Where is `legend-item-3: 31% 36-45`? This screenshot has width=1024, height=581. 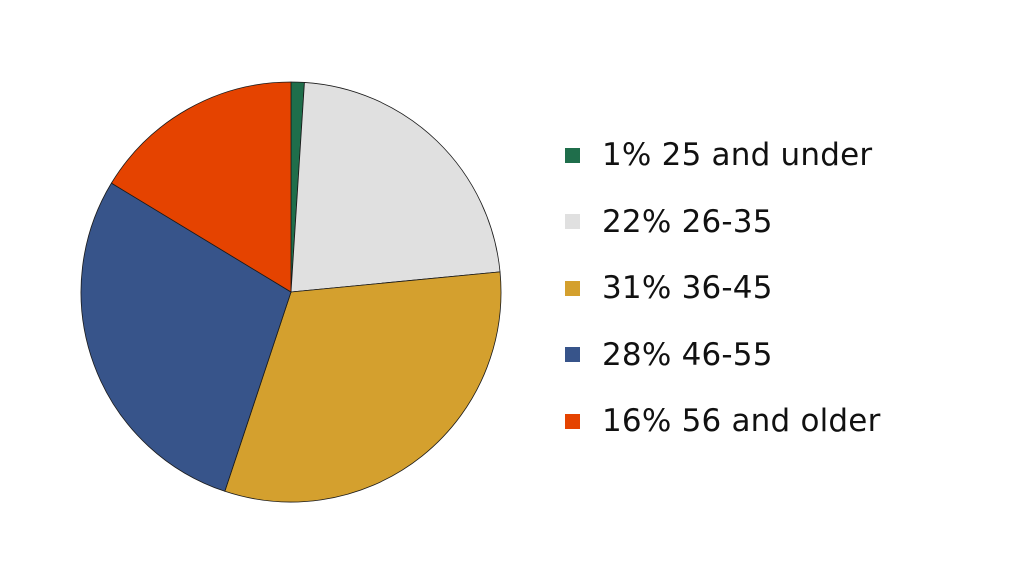 legend-item-3: 31% 36-45 is located at coordinates (785, 288).